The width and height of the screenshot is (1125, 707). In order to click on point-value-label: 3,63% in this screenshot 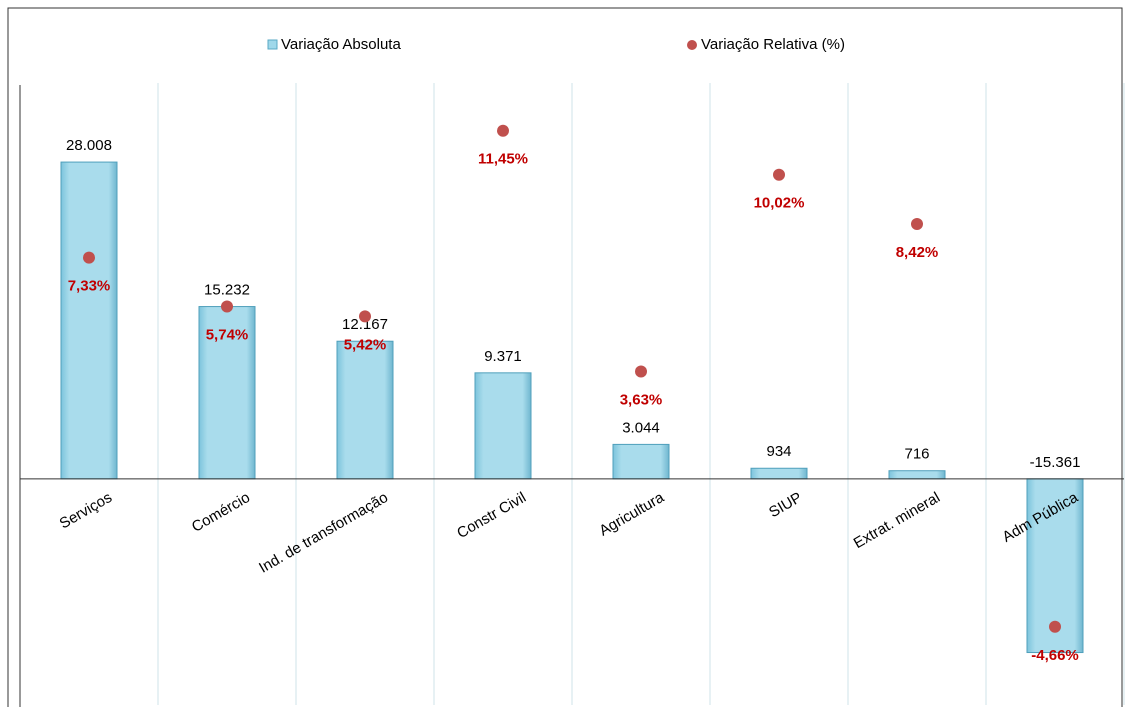, I will do `click(641, 399)`.